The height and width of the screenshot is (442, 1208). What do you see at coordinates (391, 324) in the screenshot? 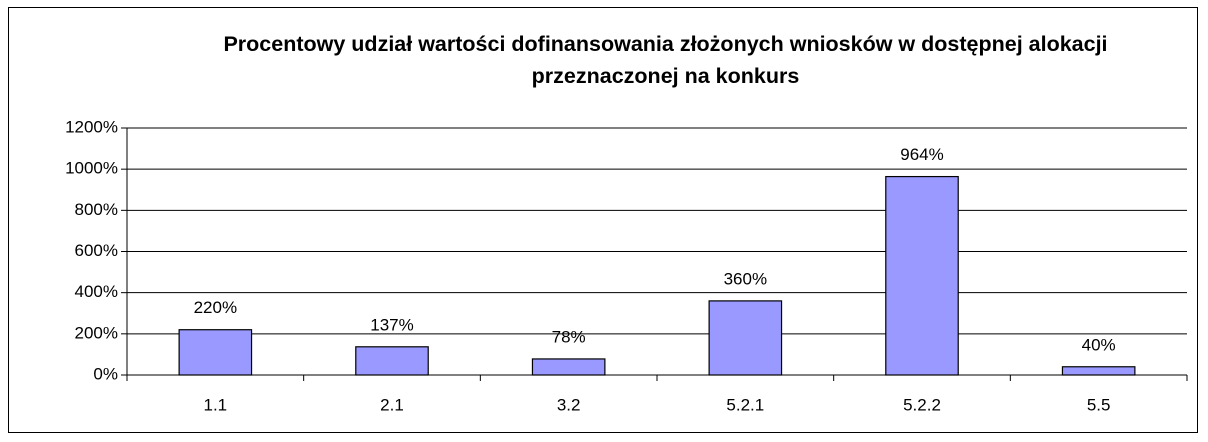
I see `value-label: 137%` at bounding box center [391, 324].